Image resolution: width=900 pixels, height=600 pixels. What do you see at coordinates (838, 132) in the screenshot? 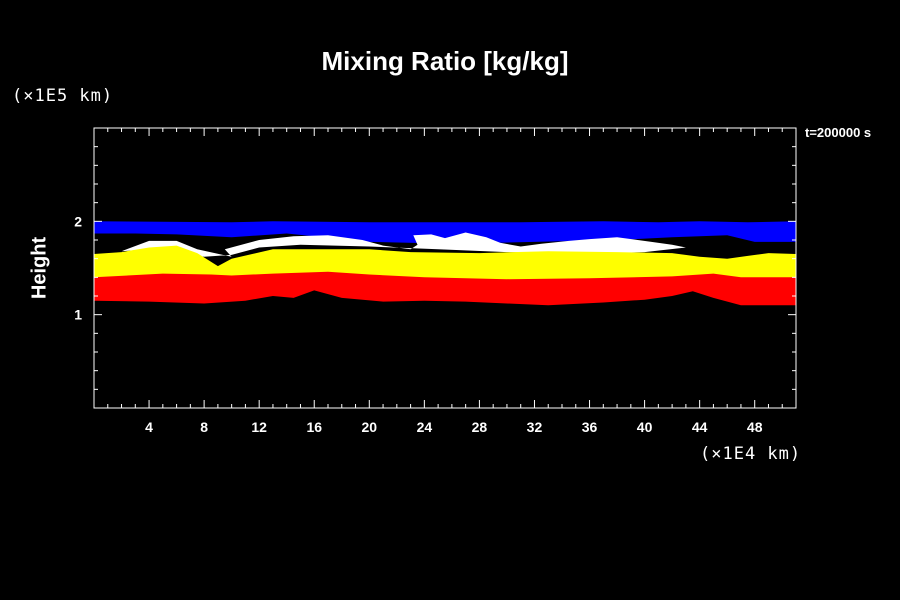
I see `time-label: t=200000 s` at bounding box center [838, 132].